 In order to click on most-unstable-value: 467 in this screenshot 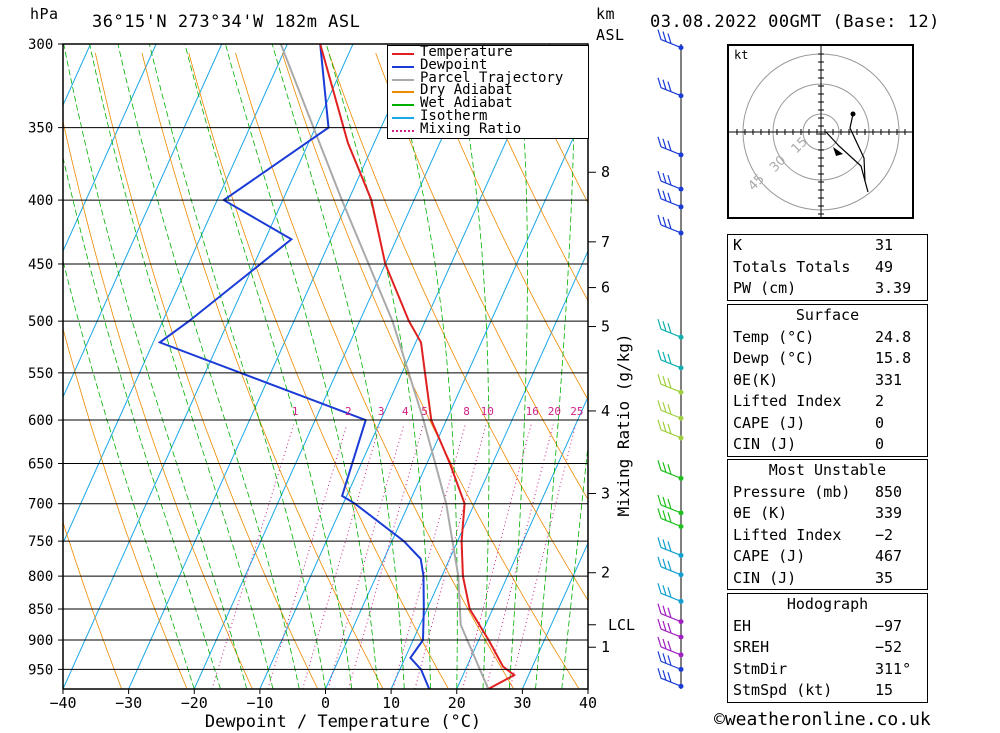, I will do `click(889, 556)`.